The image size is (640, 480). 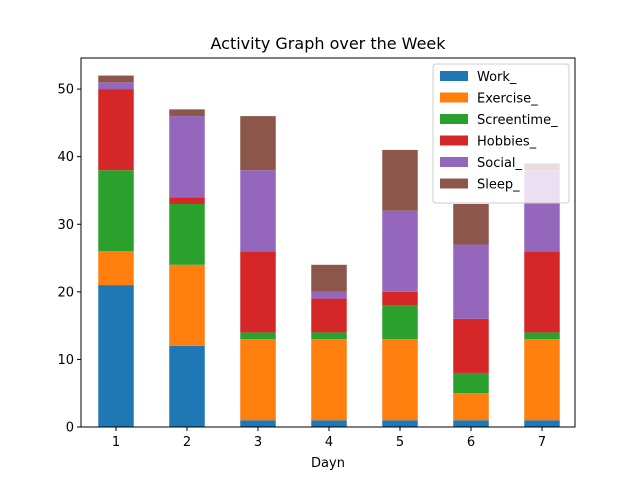 What do you see at coordinates (471, 442) in the screenshot?
I see `x-tick-label: 6` at bounding box center [471, 442].